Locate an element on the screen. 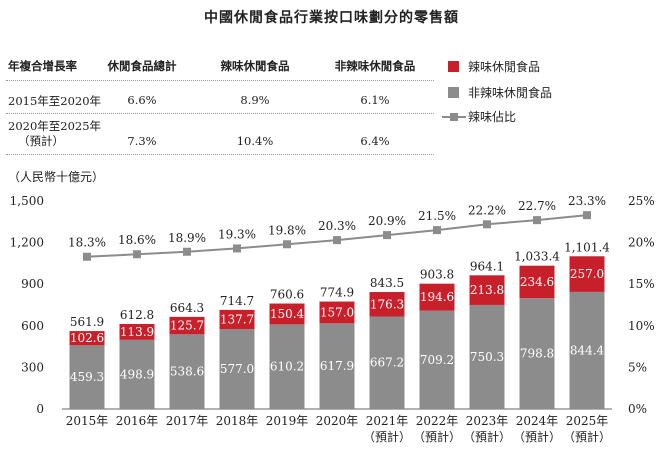 The height and width of the screenshot is (455, 663). share-label: 21.5% is located at coordinates (437, 216).